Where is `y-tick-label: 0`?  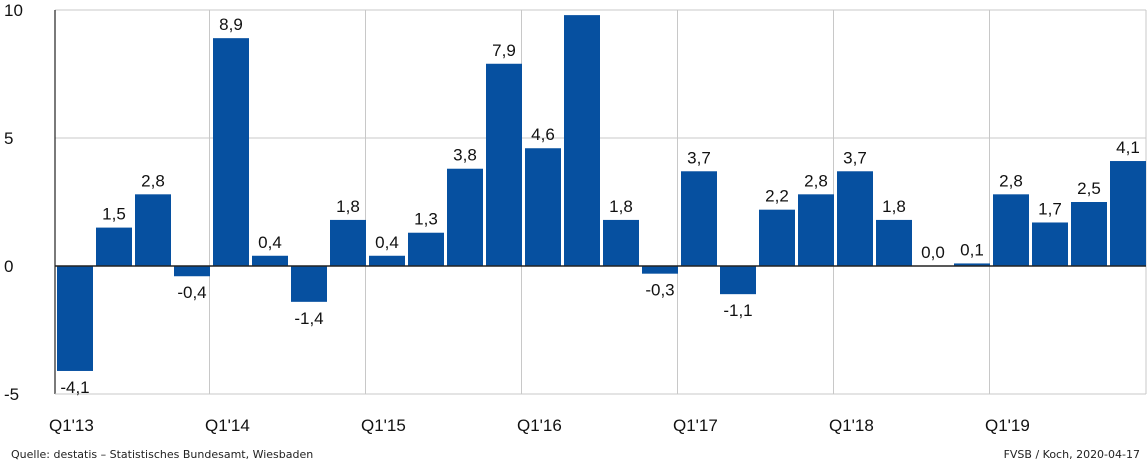
y-tick-label: 0 is located at coordinates (8, 266).